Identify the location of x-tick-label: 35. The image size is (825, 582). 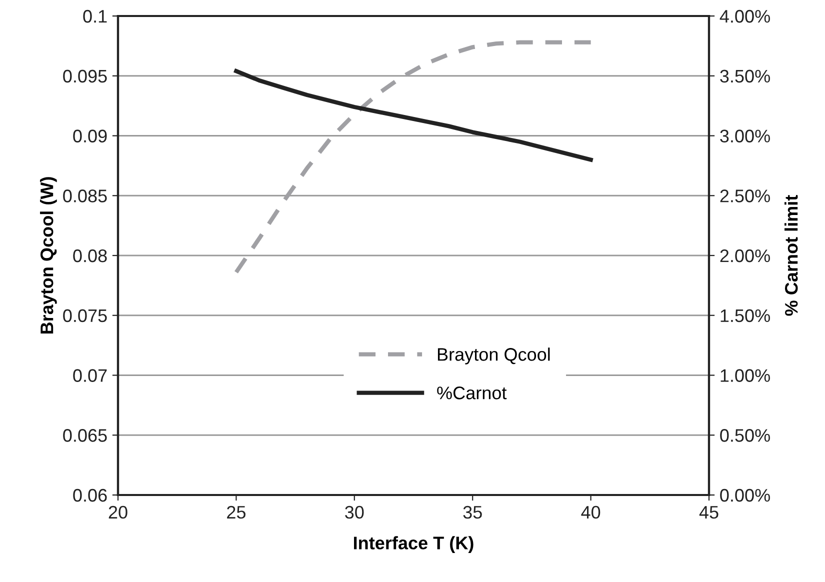
(472, 512).